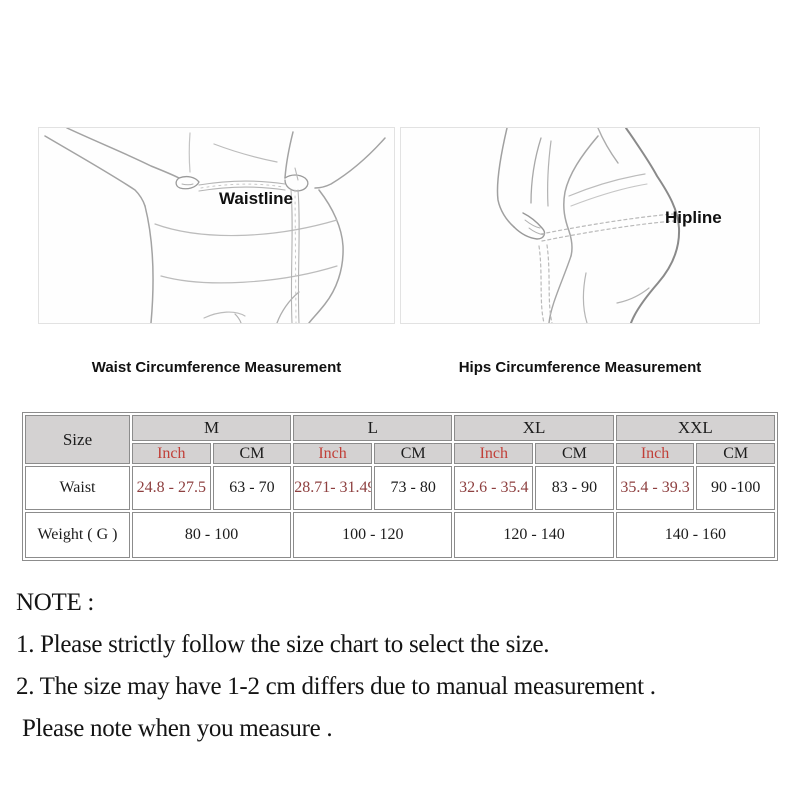  I want to click on waist-inch-xxl: 35.4 - 39.3, so click(655, 488).